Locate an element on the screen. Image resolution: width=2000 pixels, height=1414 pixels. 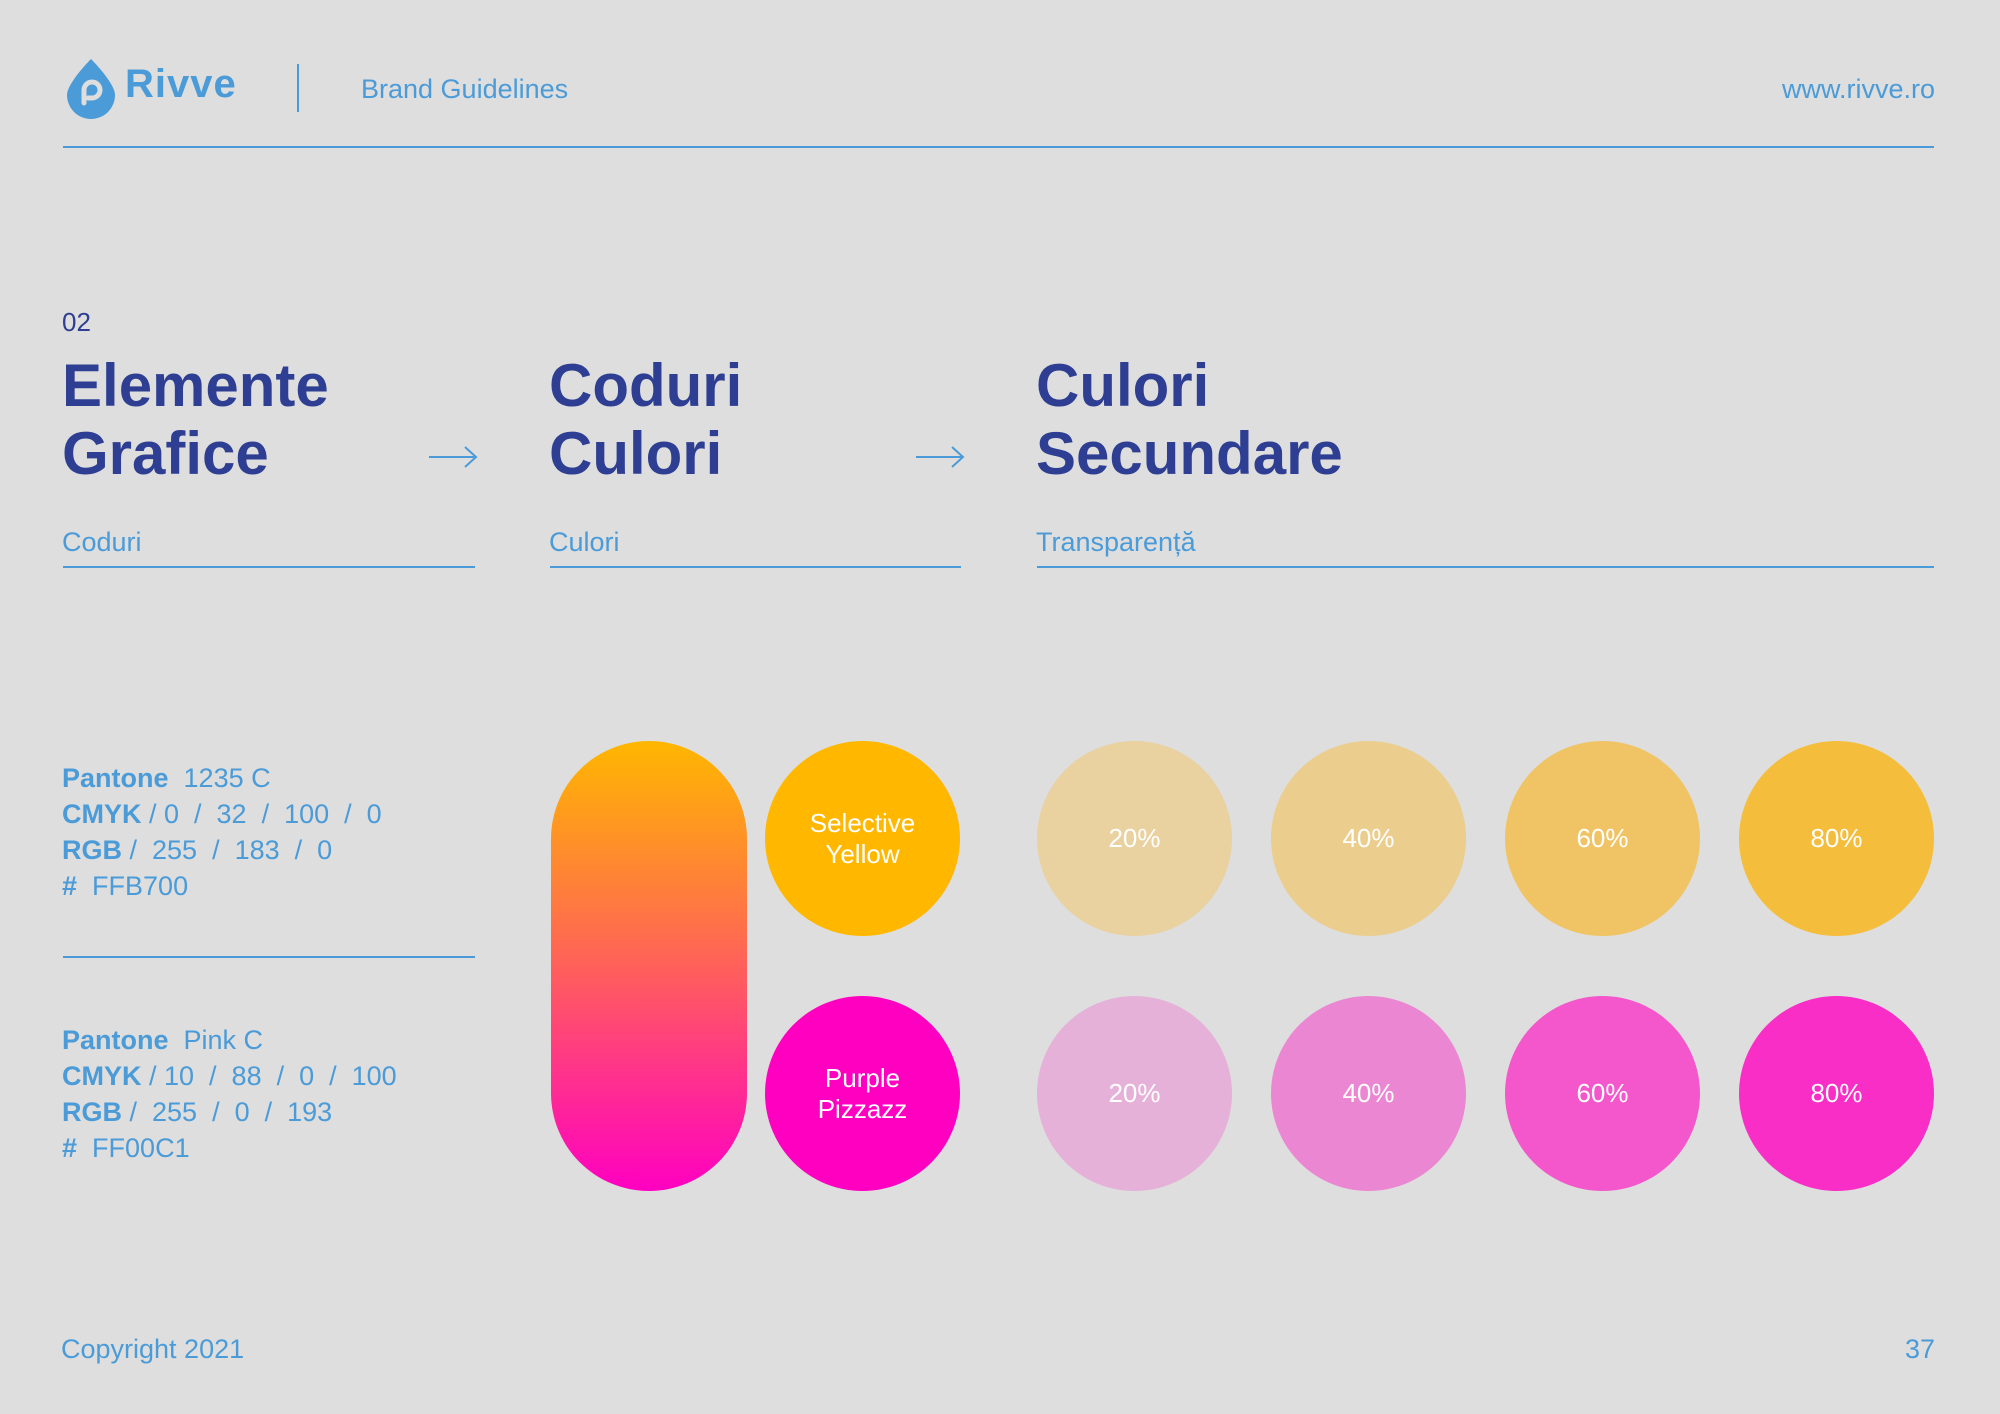
primary-swatch-pink: Purple Pizzazz is located at coordinates (862, 1093).